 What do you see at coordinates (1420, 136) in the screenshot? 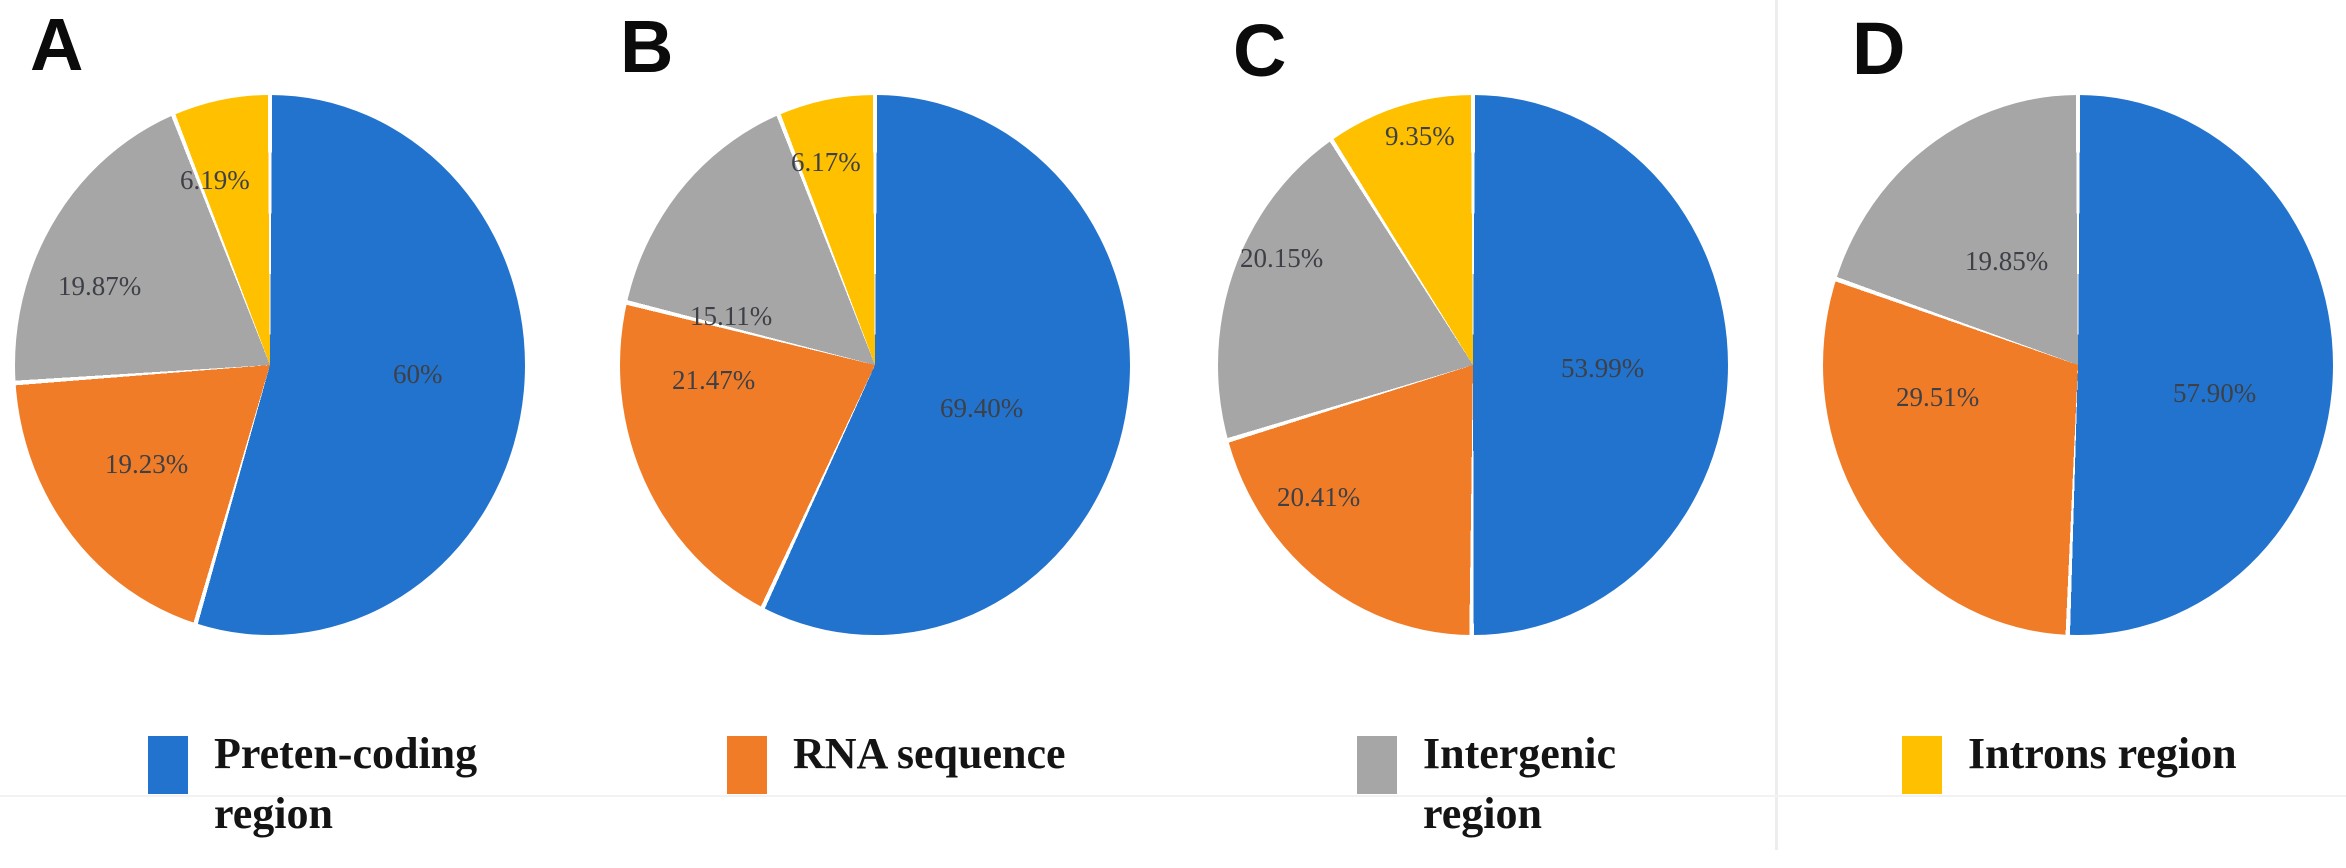
I see `slice-label-yellow: 9.35%` at bounding box center [1420, 136].